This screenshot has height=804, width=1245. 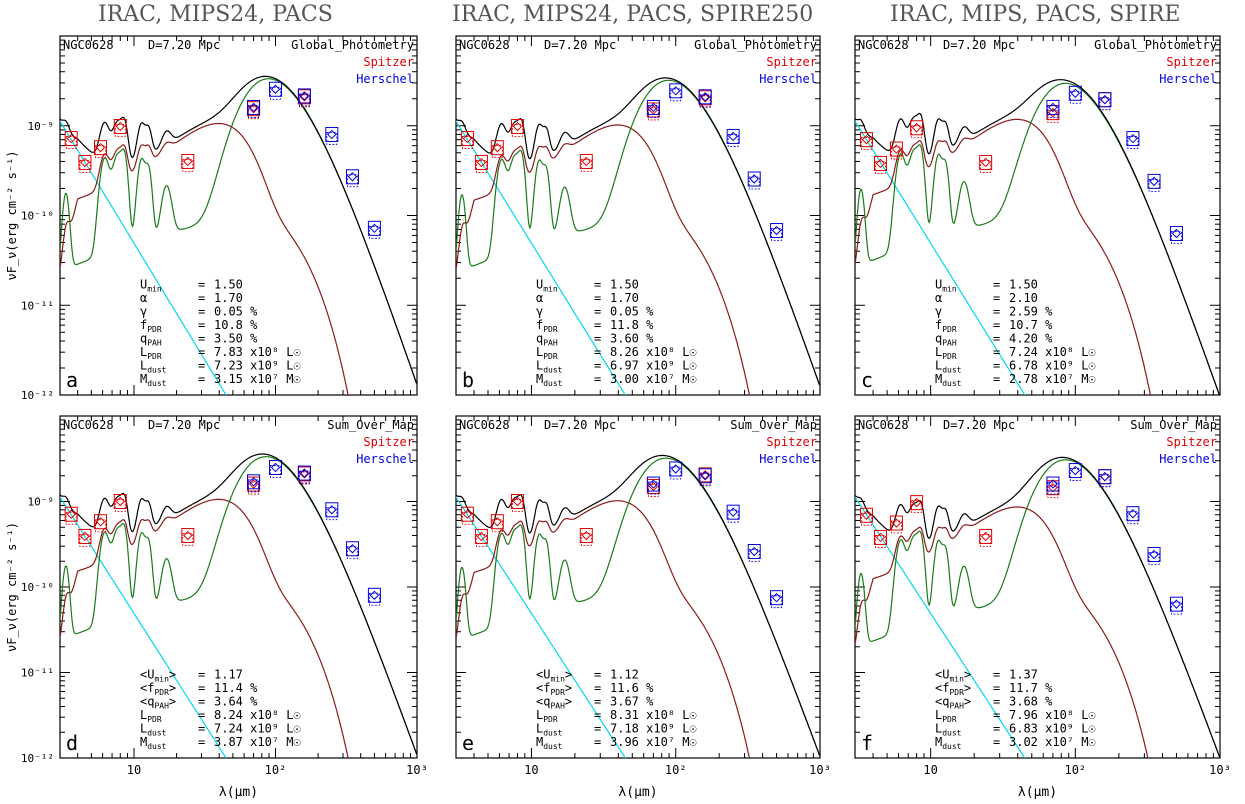 What do you see at coordinates (632, 339) in the screenshot?
I see `param-value: 3.60 %` at bounding box center [632, 339].